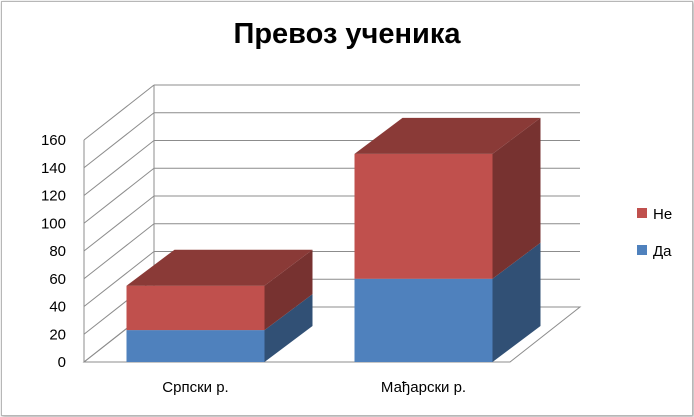  What do you see at coordinates (57, 279) in the screenshot?
I see `y-tick-label: 60` at bounding box center [57, 279].